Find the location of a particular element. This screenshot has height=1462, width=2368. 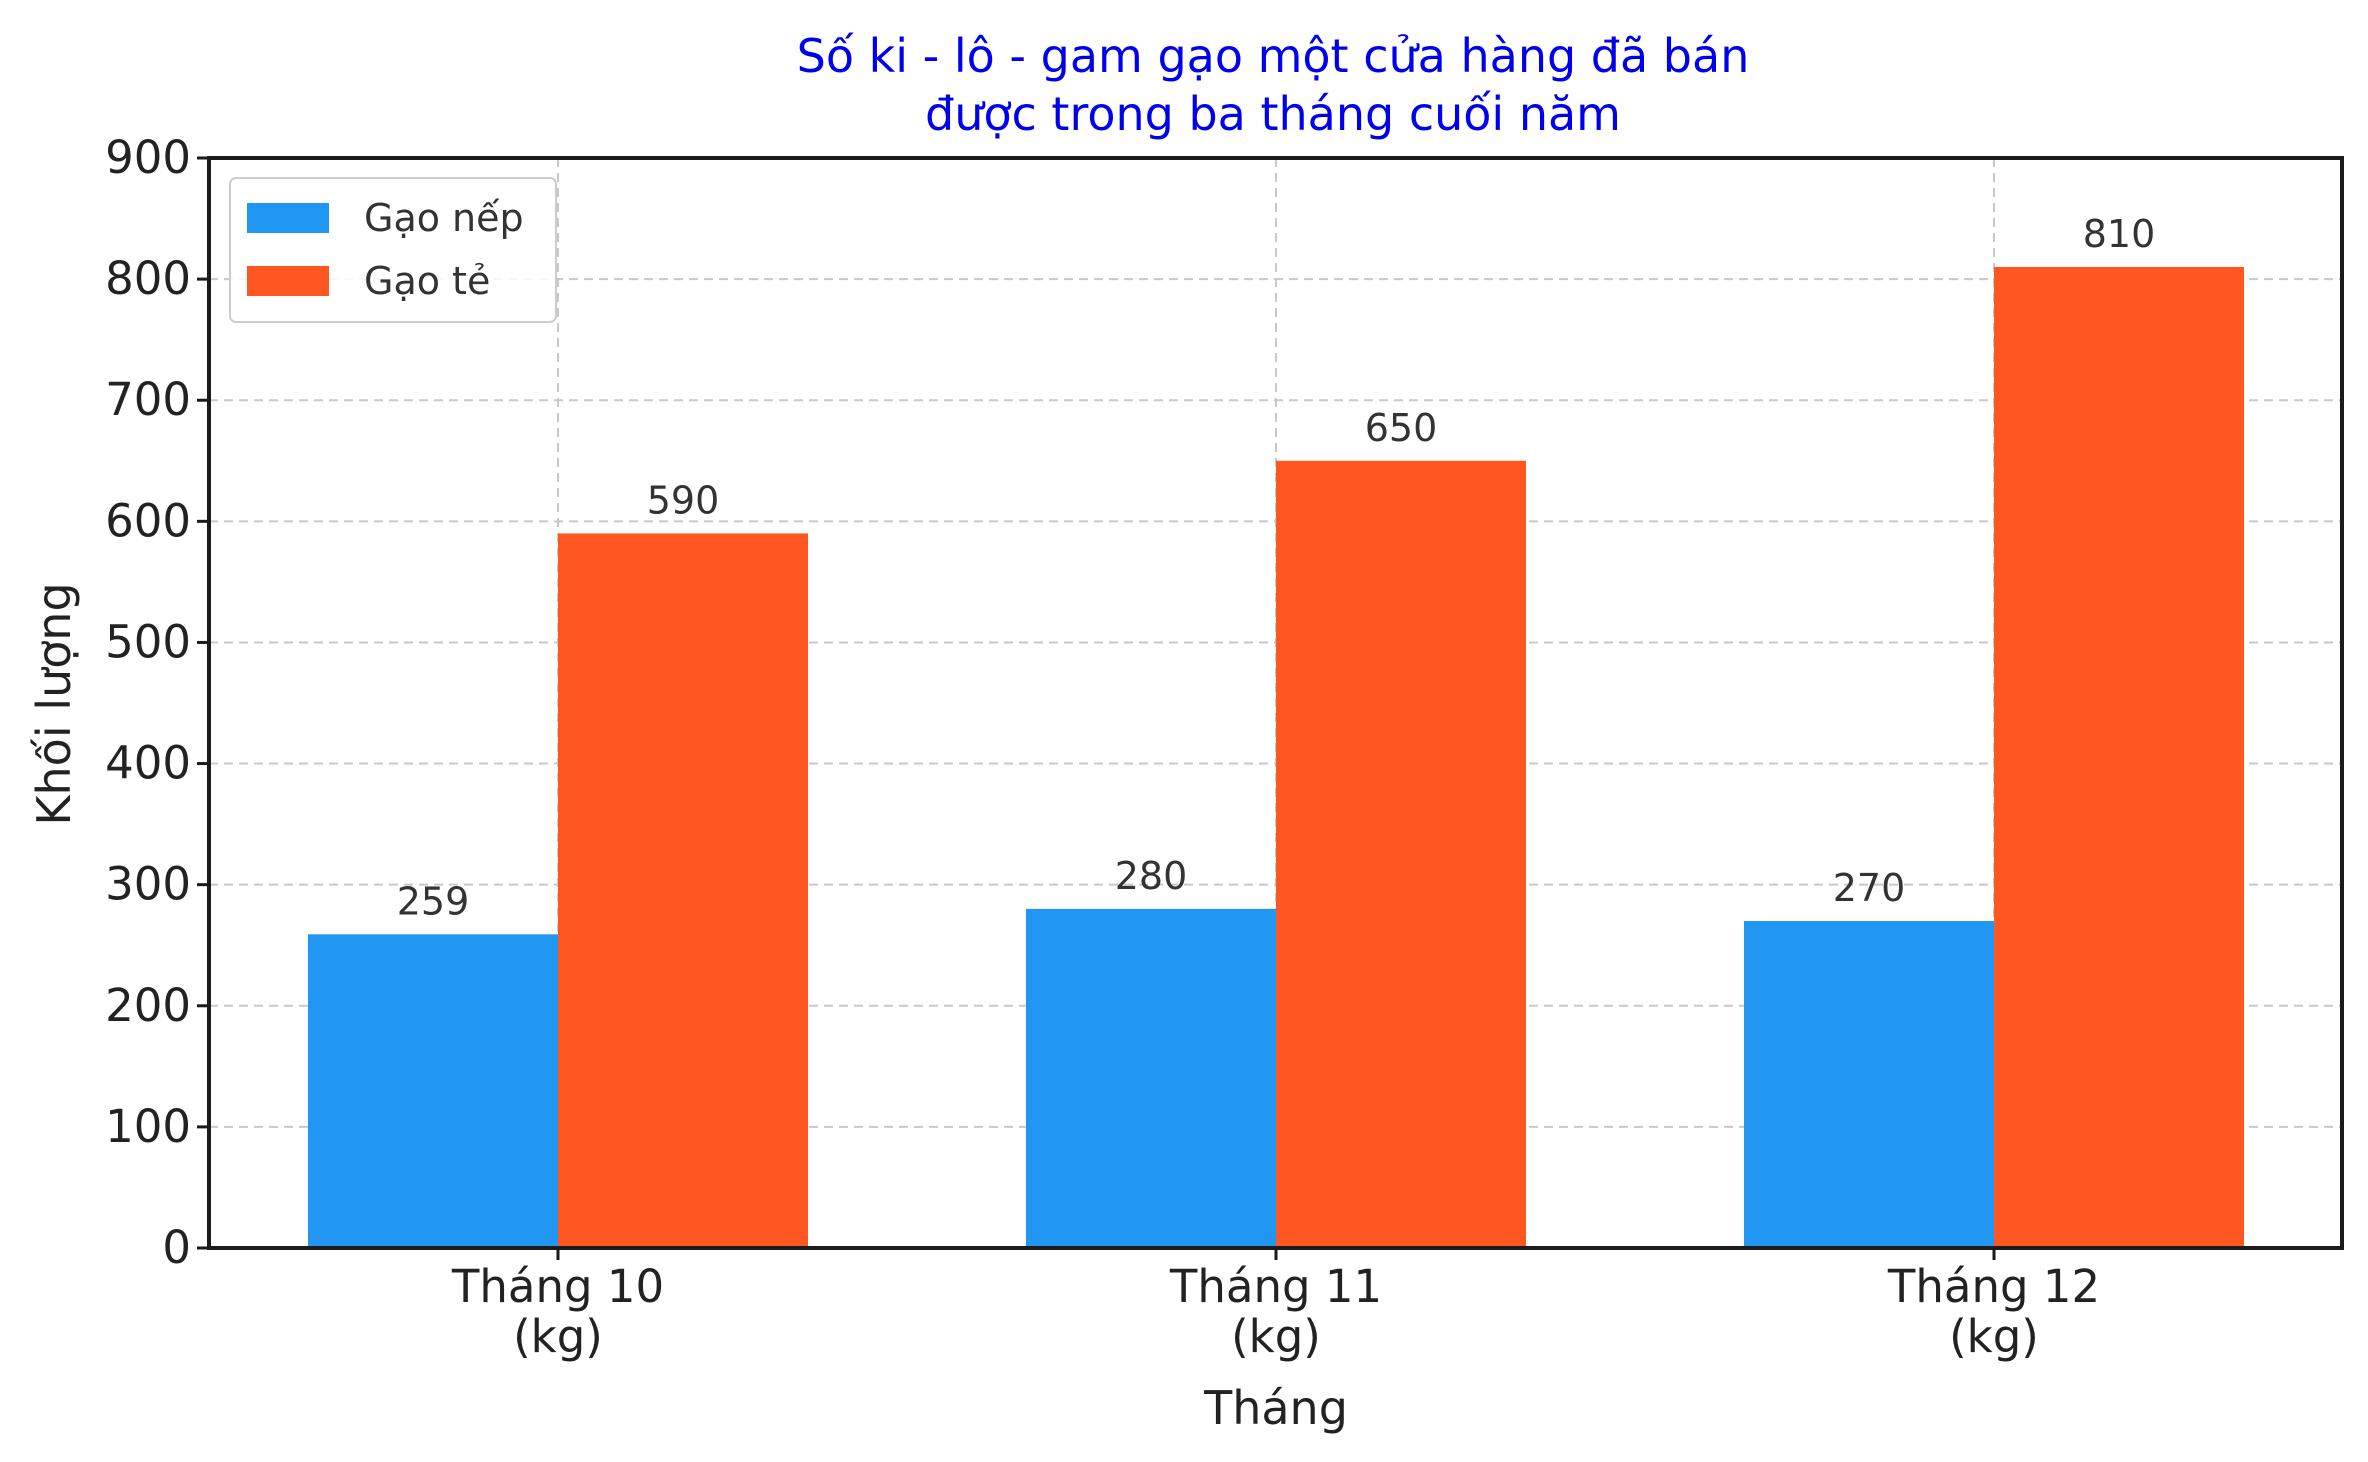

data-label: 810 is located at coordinates (2119, 234).